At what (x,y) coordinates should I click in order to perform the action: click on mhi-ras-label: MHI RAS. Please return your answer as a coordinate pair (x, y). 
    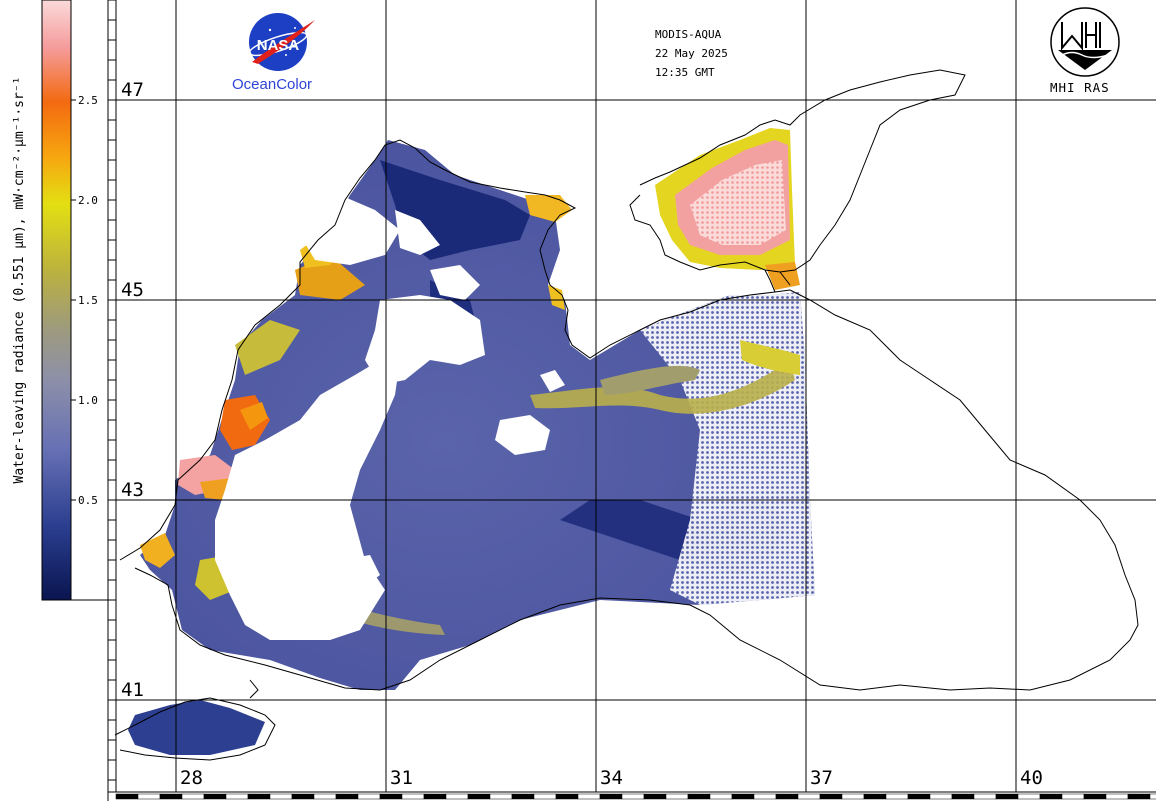
    Looking at the image, I should click on (1080, 87).